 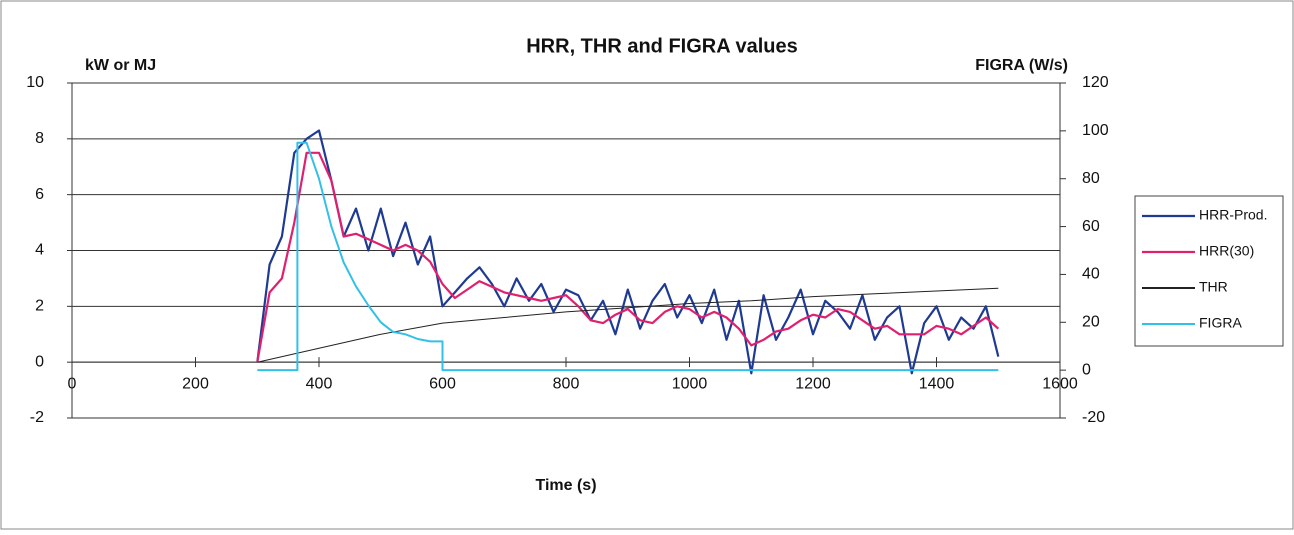 What do you see at coordinates (1095, 130) in the screenshot?
I see `y2-tick-label: 100` at bounding box center [1095, 130].